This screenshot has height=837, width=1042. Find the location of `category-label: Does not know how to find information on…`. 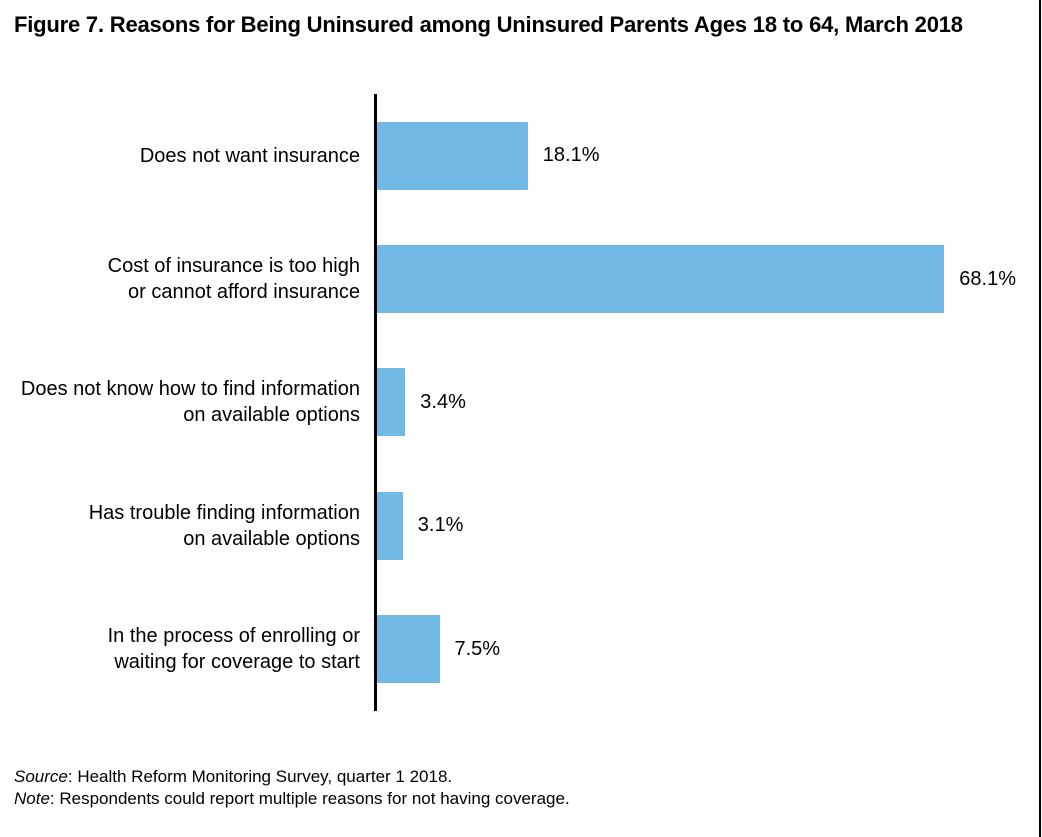

category-label: Does not know how to find information on… is located at coordinates (190, 402).